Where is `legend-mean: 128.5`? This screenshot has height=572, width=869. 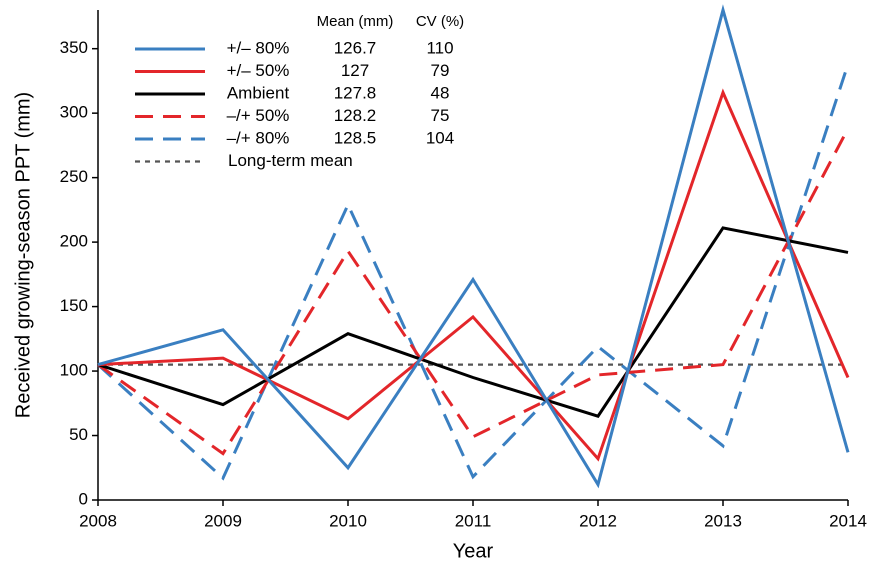
legend-mean: 128.5 is located at coordinates (355, 137).